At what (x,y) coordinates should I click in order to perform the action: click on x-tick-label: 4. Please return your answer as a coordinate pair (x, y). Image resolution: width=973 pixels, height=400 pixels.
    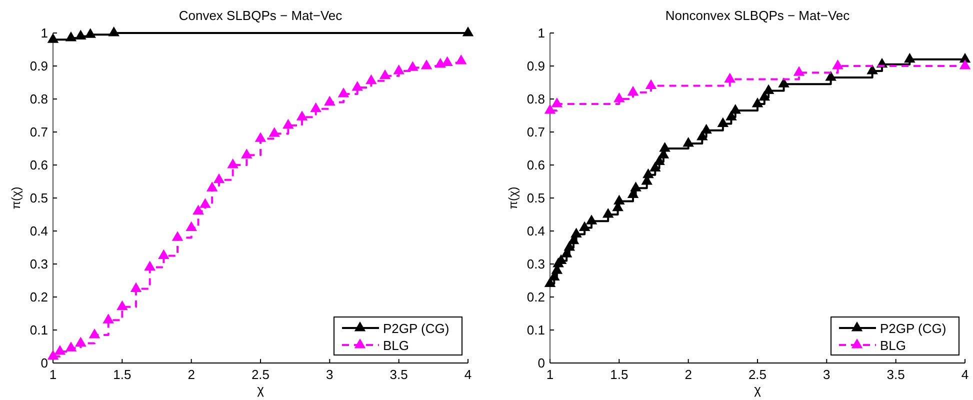
    Looking at the image, I should click on (468, 374).